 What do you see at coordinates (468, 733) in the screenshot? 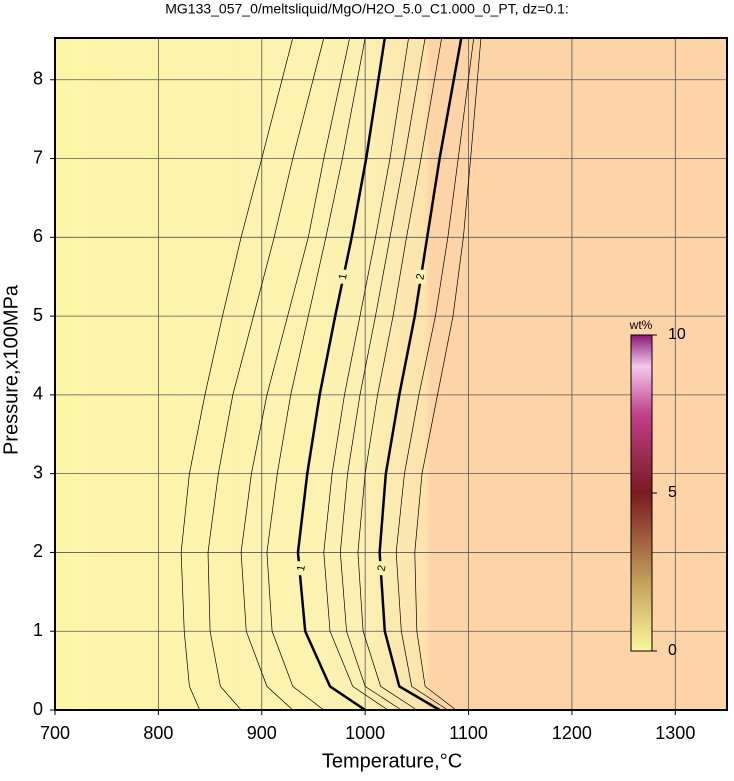
I see `x-tick-label: 1100` at bounding box center [468, 733].